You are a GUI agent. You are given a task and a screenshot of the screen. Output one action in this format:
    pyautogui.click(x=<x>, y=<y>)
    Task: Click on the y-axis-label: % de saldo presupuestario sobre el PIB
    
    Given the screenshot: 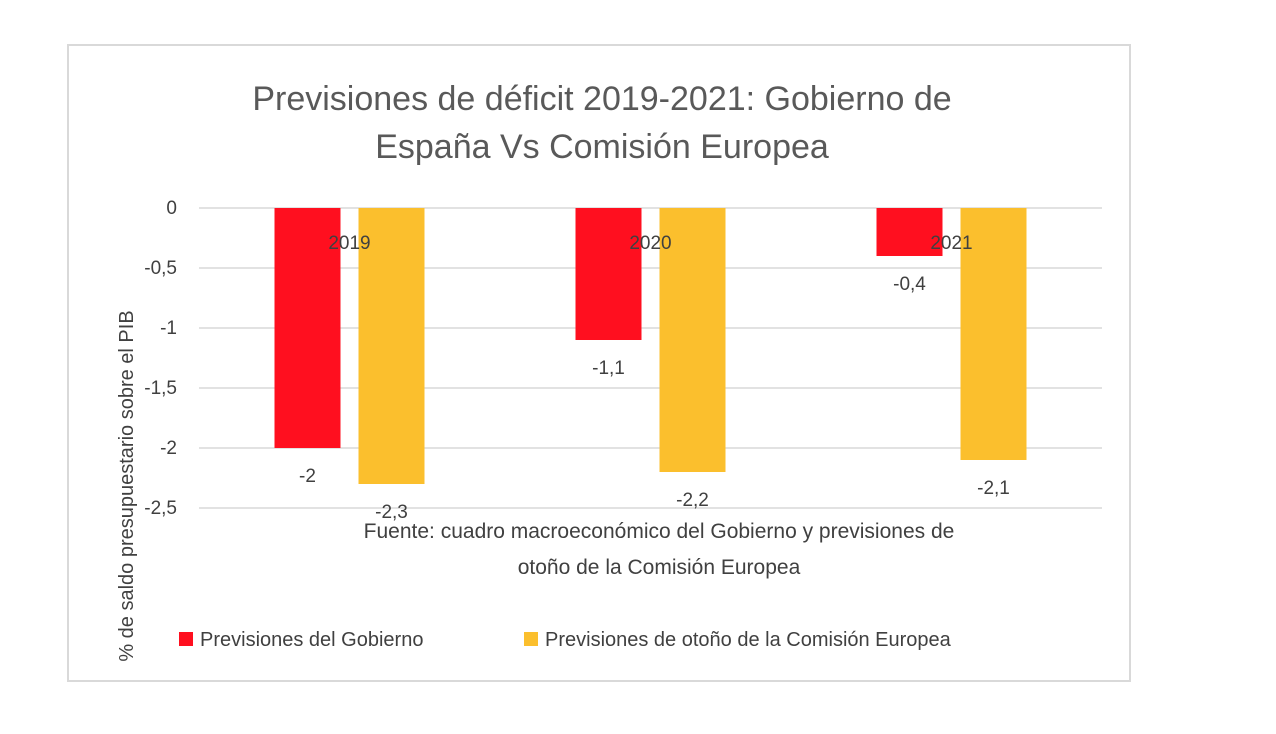 What is the action you would take?
    pyautogui.click(x=127, y=485)
    